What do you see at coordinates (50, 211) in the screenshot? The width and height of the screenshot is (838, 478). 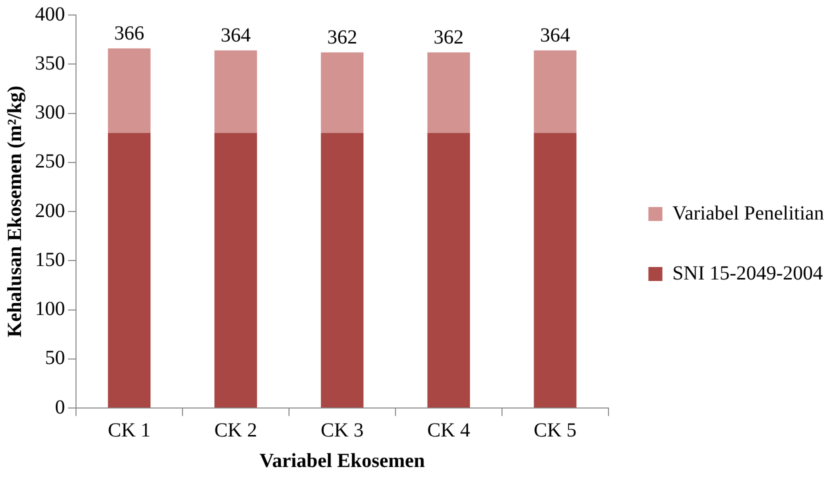 I see `y-tick-label: 200` at bounding box center [50, 211].